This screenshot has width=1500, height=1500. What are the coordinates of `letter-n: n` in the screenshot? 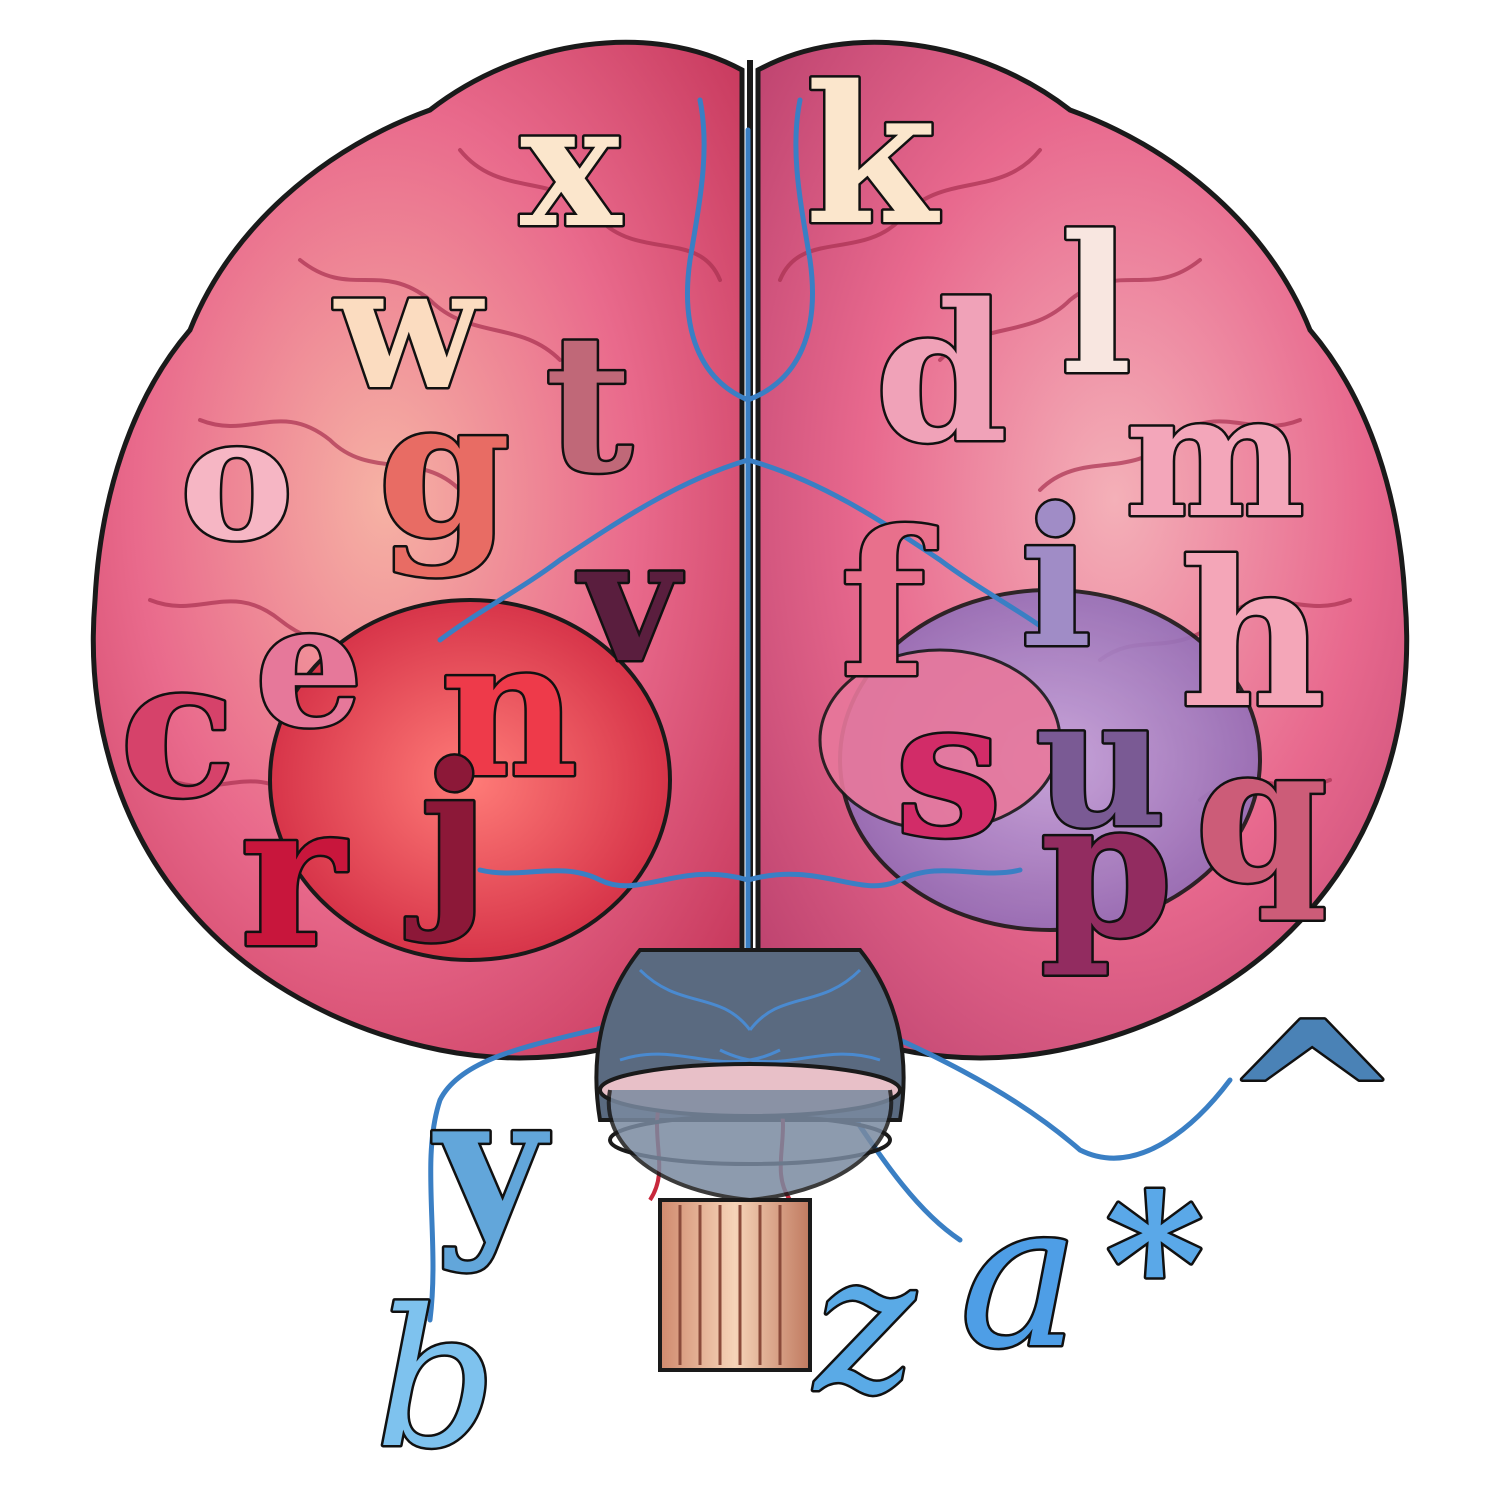 It's located at (509, 708).